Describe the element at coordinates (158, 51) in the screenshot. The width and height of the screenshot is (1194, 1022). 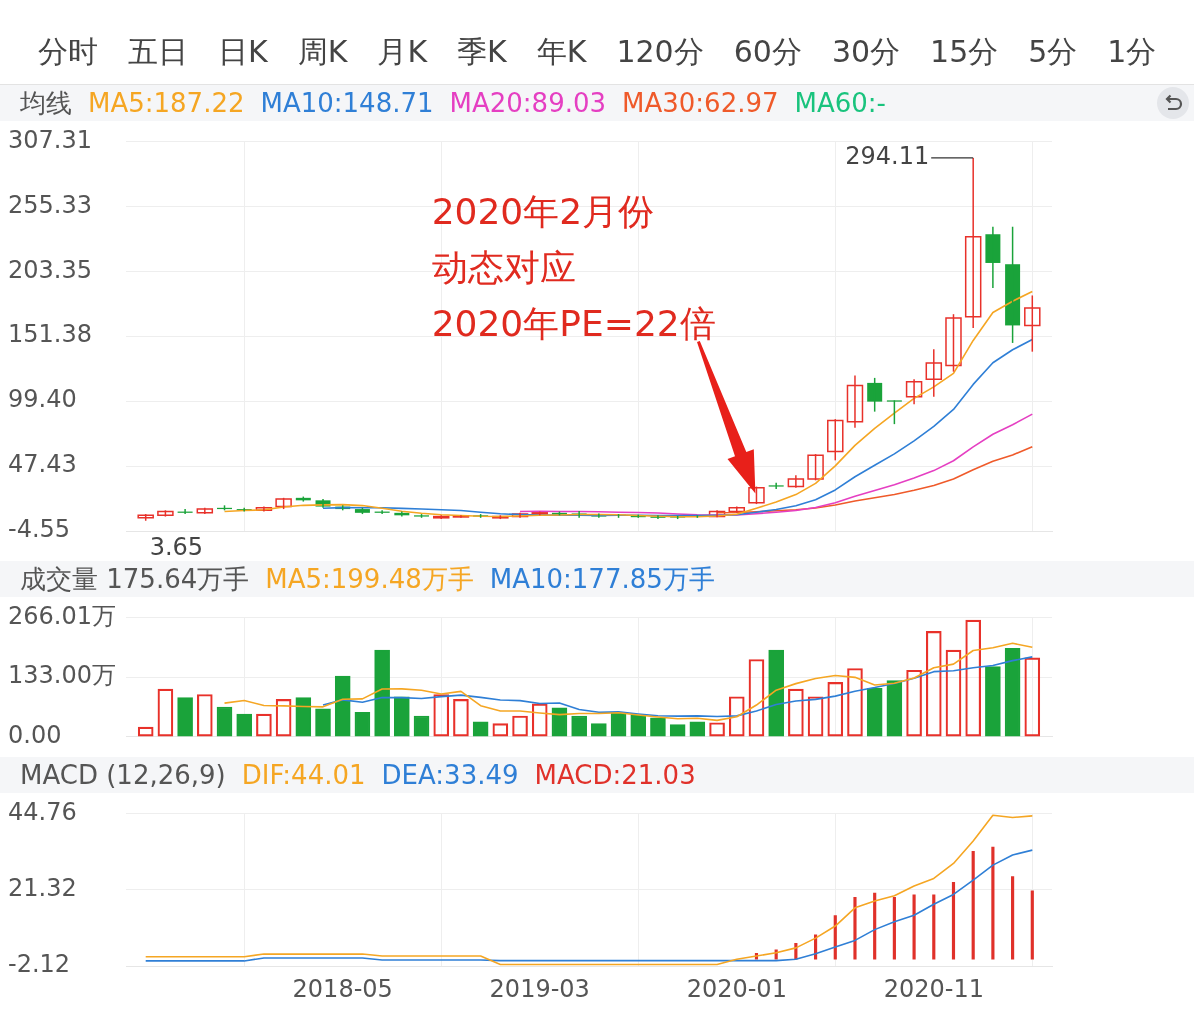
I see `text: 五日` at that location.